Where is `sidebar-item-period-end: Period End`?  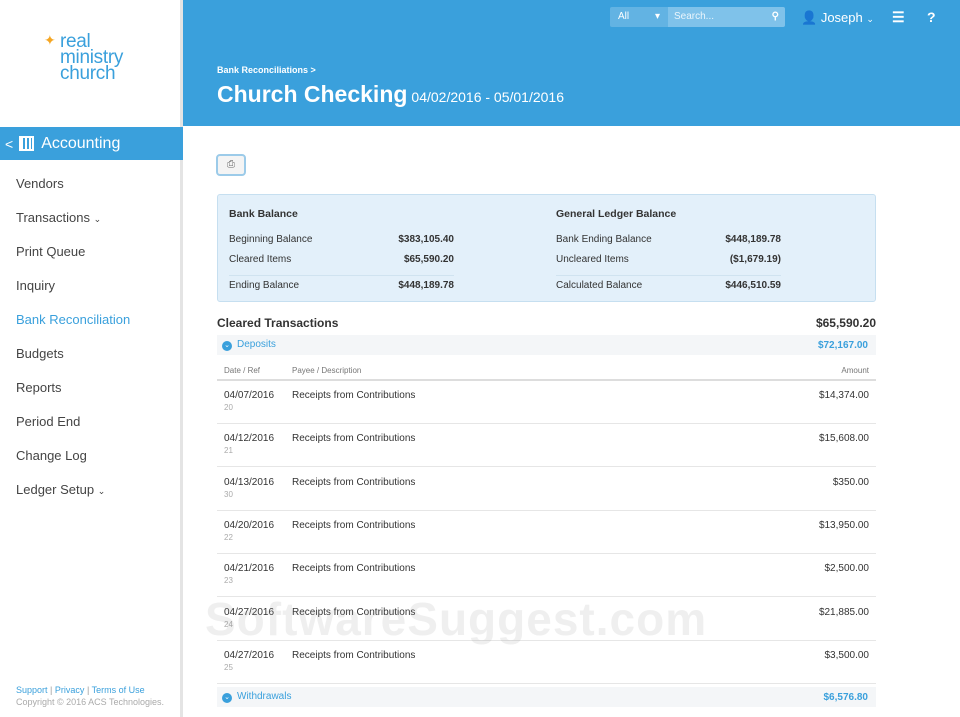 sidebar-item-period-end: Period End is located at coordinates (48, 421).